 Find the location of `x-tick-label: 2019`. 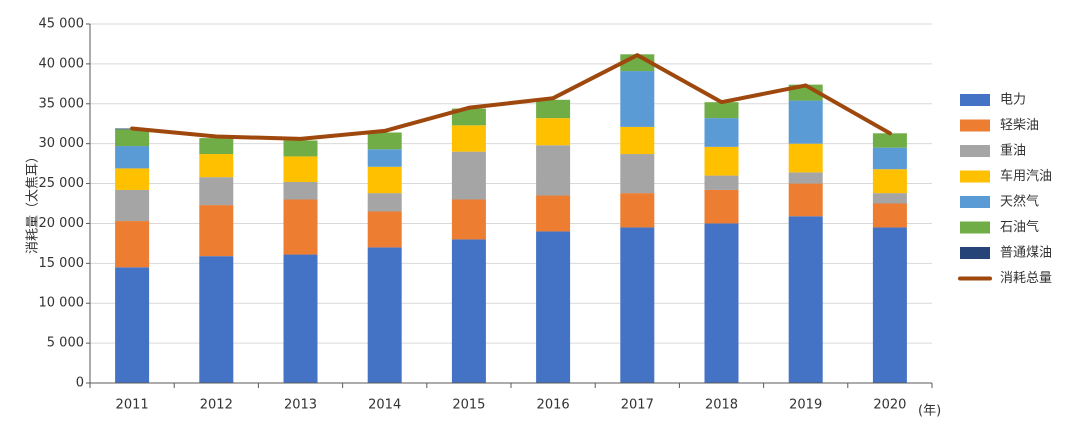

x-tick-label: 2019 is located at coordinates (805, 405).